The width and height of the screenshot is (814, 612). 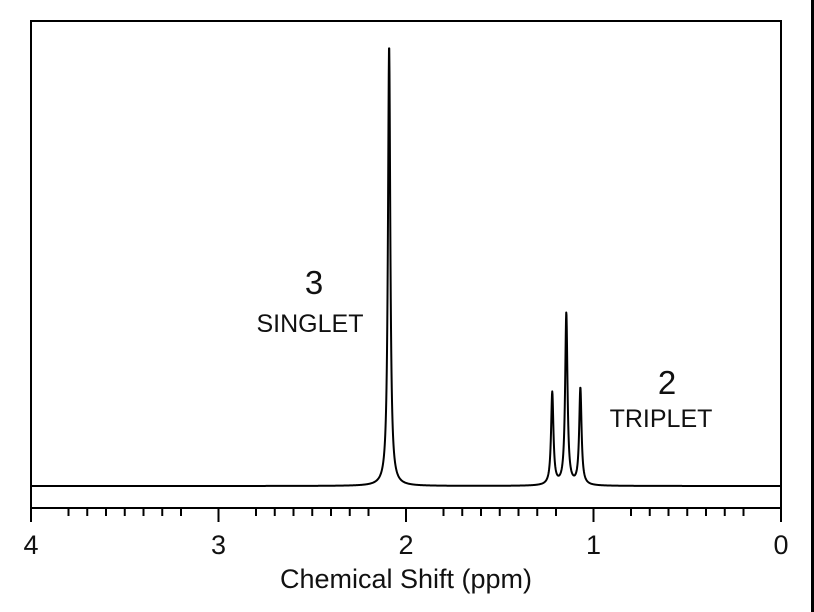 I want to click on x-tick-label-2: 2, so click(x=406, y=545).